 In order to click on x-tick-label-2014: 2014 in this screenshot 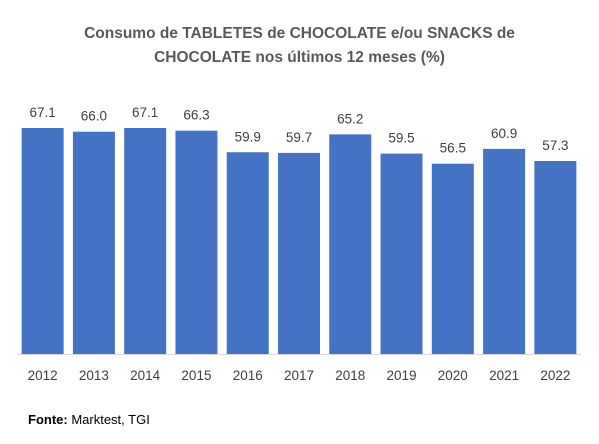, I will do `click(145, 375)`.